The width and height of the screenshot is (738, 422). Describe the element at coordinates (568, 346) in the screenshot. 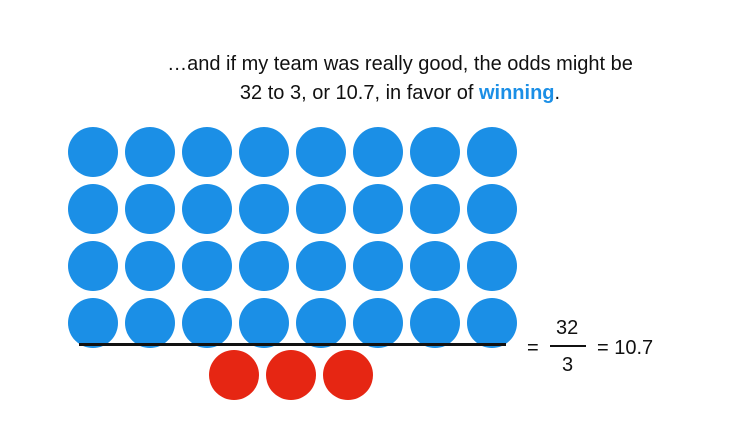

I see `fraction-bar` at that location.